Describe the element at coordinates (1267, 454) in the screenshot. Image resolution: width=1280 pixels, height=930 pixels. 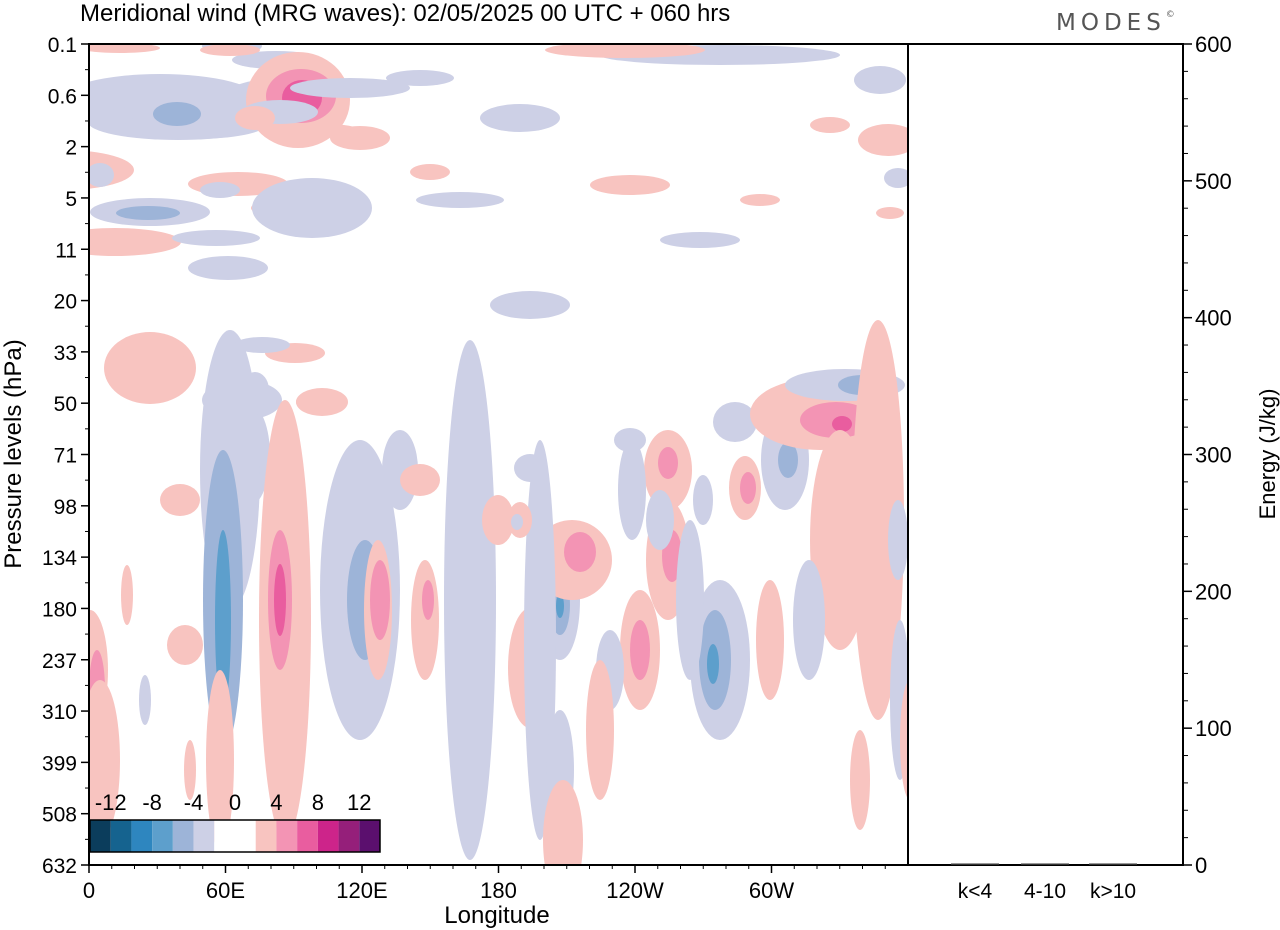
I see `energy-axis-label: Energy (J/kg)` at that location.